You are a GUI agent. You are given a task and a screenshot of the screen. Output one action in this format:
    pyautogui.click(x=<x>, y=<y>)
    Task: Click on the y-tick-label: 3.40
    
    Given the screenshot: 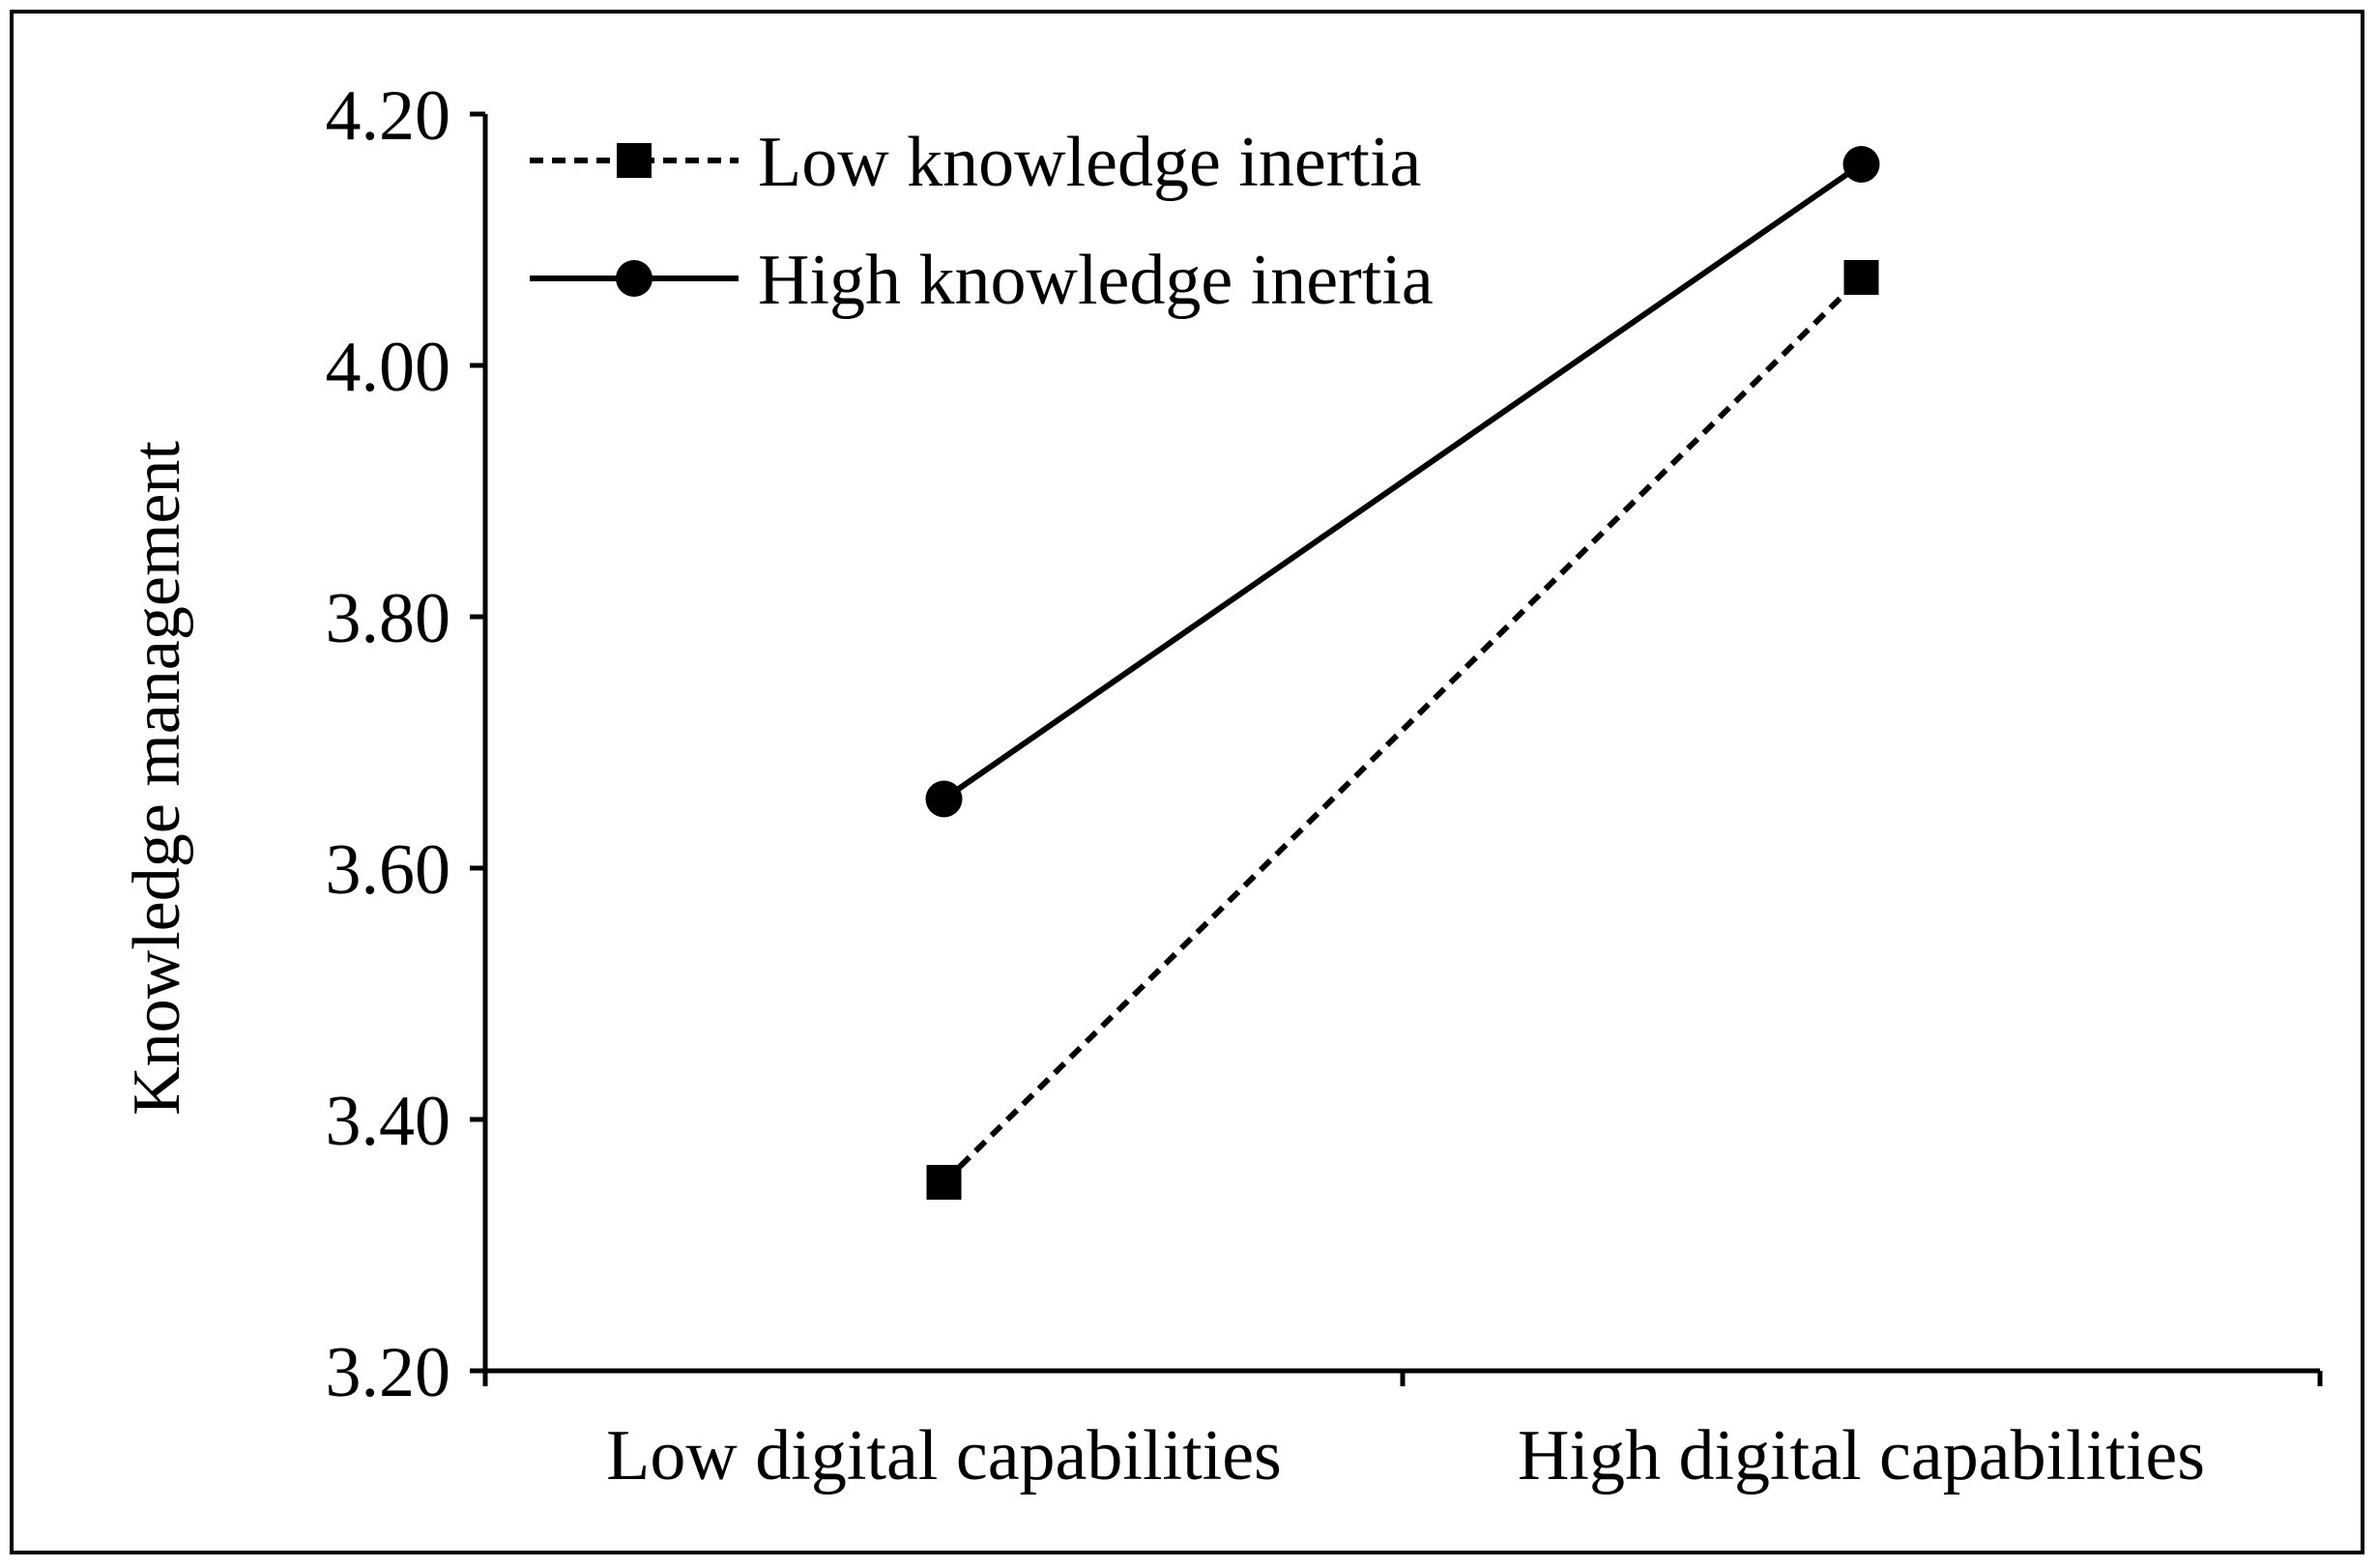 What is the action you would take?
    pyautogui.click(x=389, y=1121)
    